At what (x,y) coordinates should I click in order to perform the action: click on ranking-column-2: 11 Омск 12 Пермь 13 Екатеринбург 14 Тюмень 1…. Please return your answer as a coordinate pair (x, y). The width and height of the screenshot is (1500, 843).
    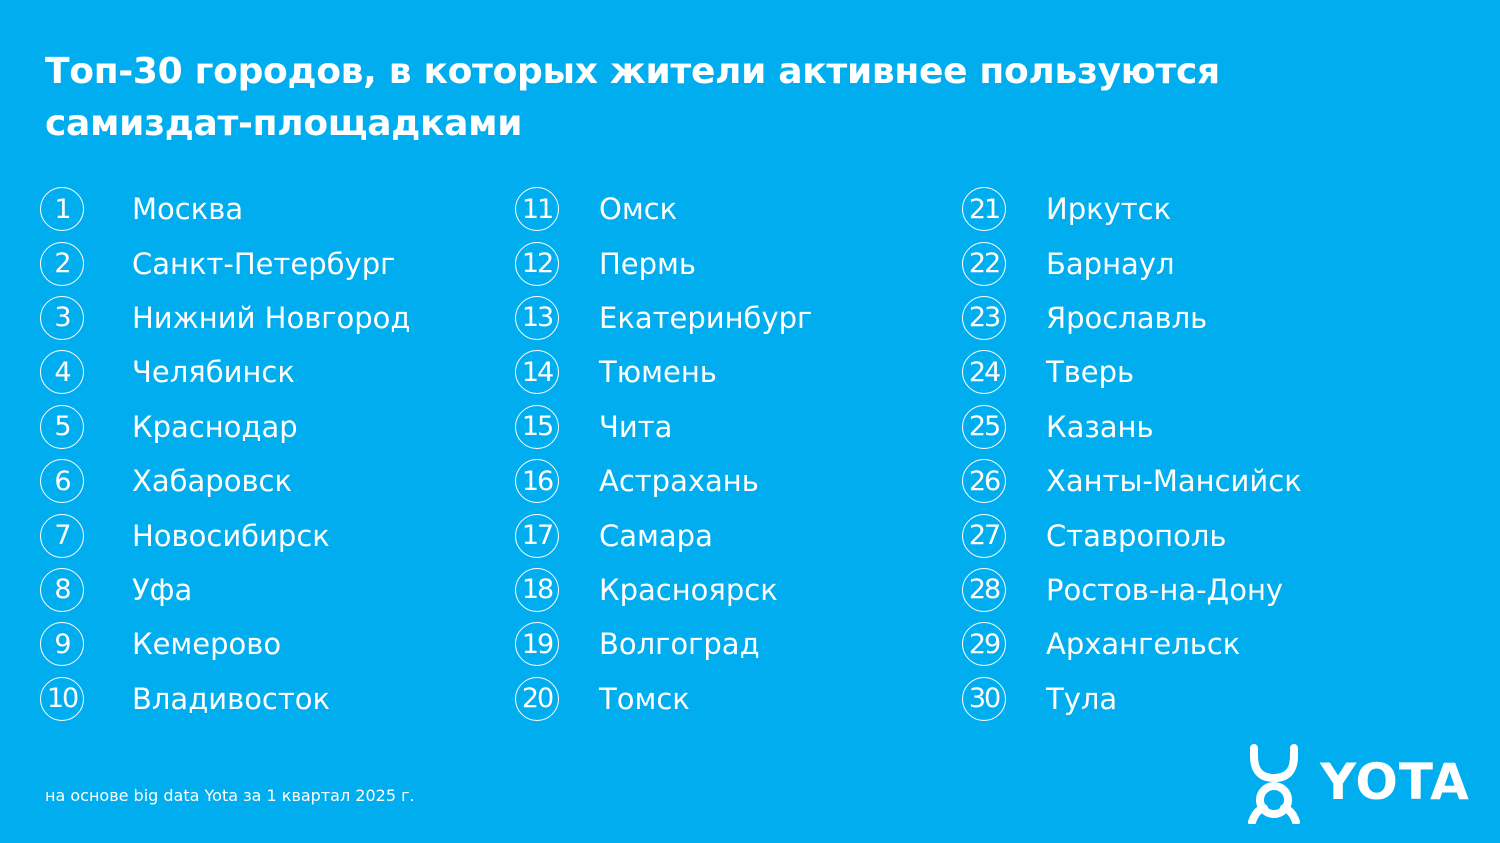
    Looking at the image, I should click on (663, 454).